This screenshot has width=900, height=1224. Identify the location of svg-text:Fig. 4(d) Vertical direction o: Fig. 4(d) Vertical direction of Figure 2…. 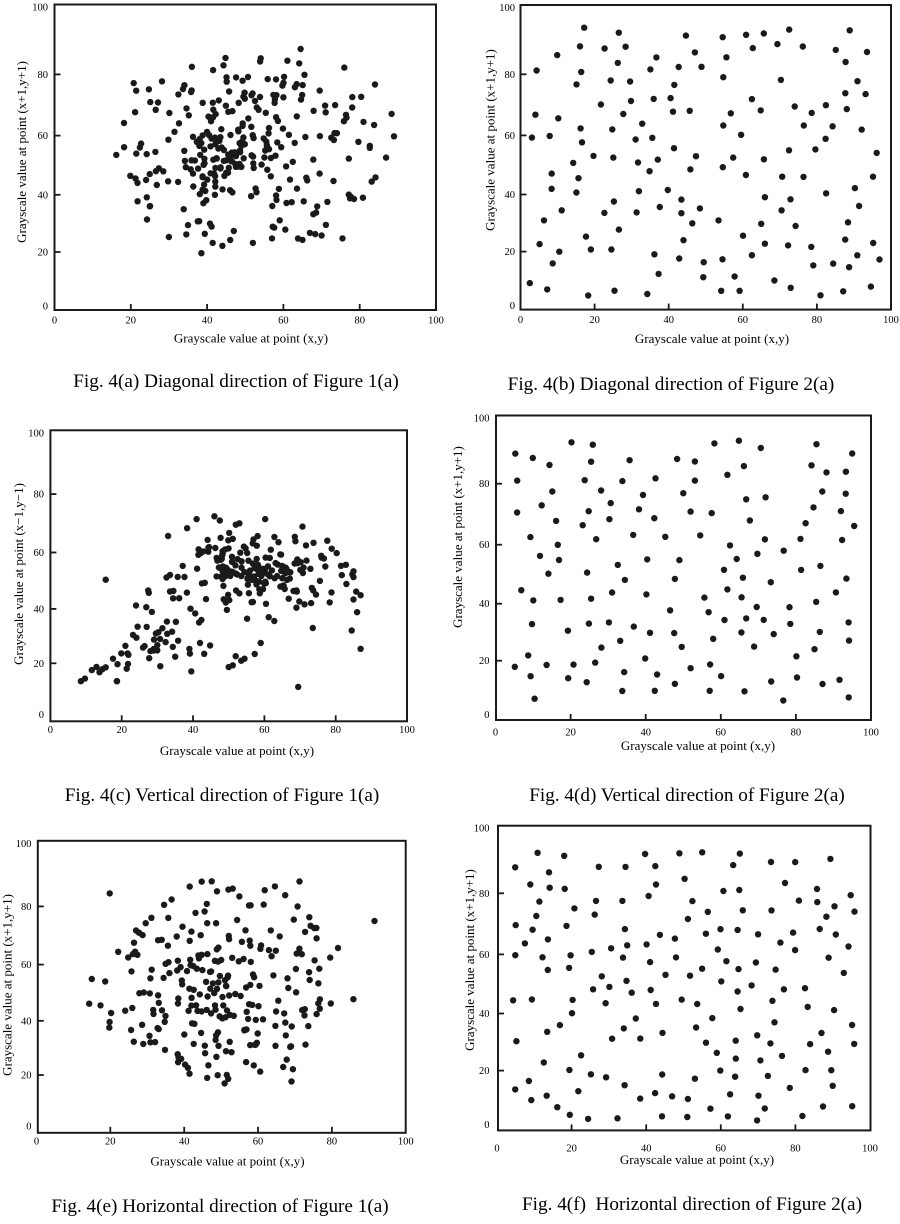
(687, 795).